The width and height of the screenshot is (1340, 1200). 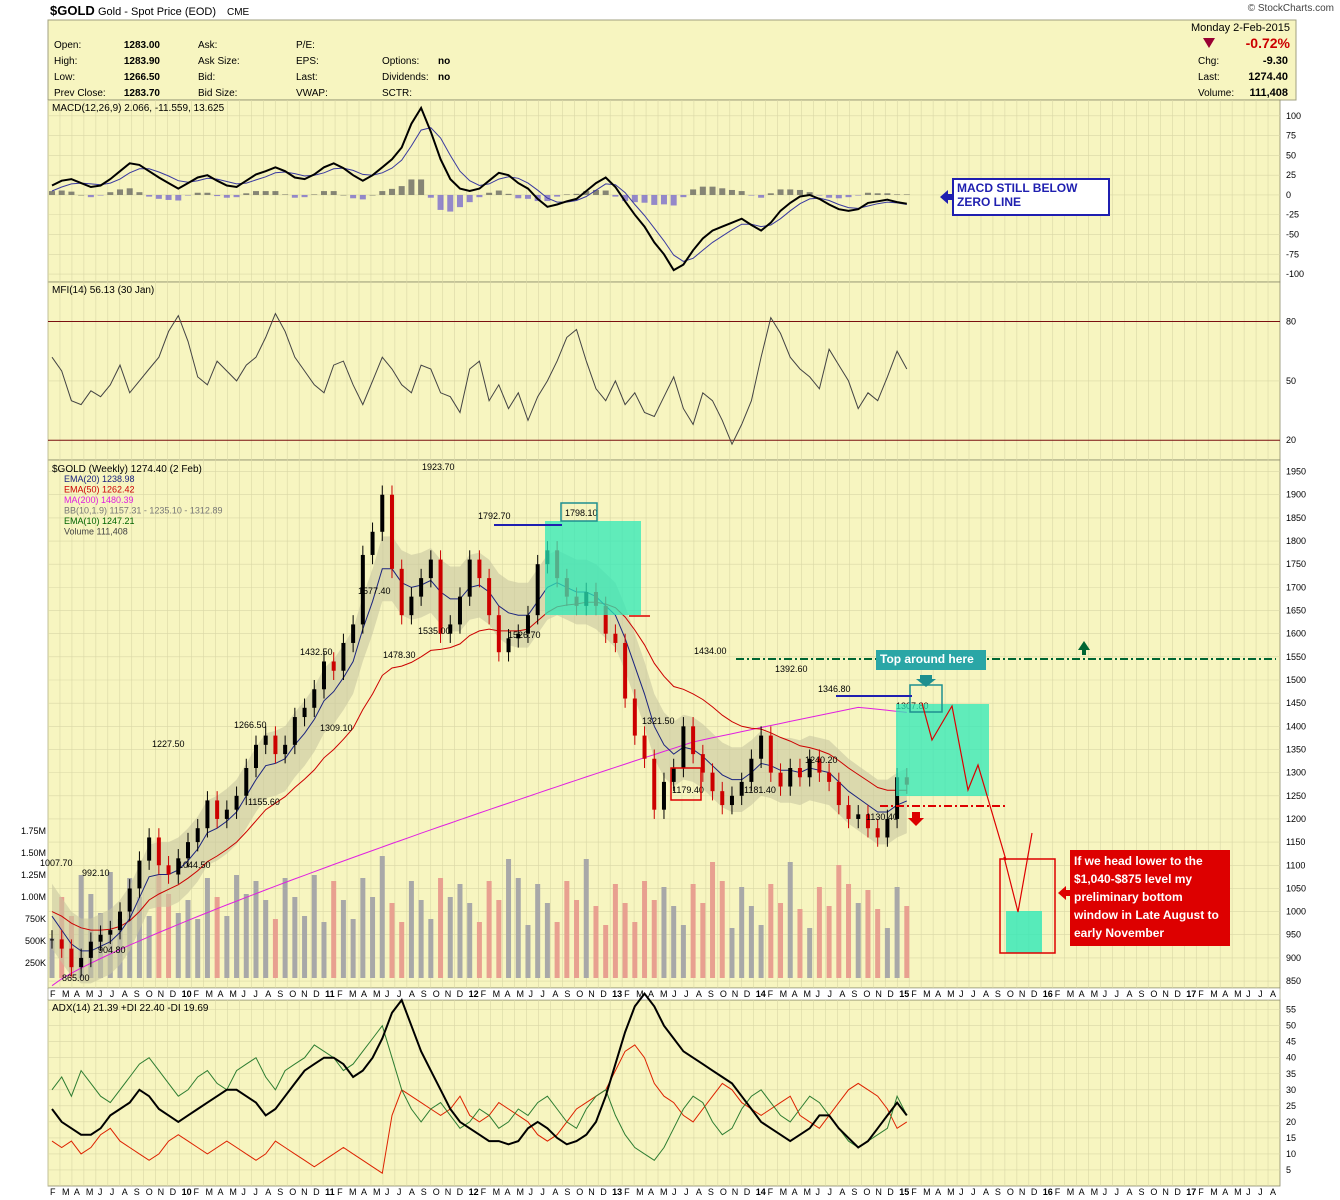 What do you see at coordinates (479, 379) in the screenshot?
I see `mfi-line` at bounding box center [479, 379].